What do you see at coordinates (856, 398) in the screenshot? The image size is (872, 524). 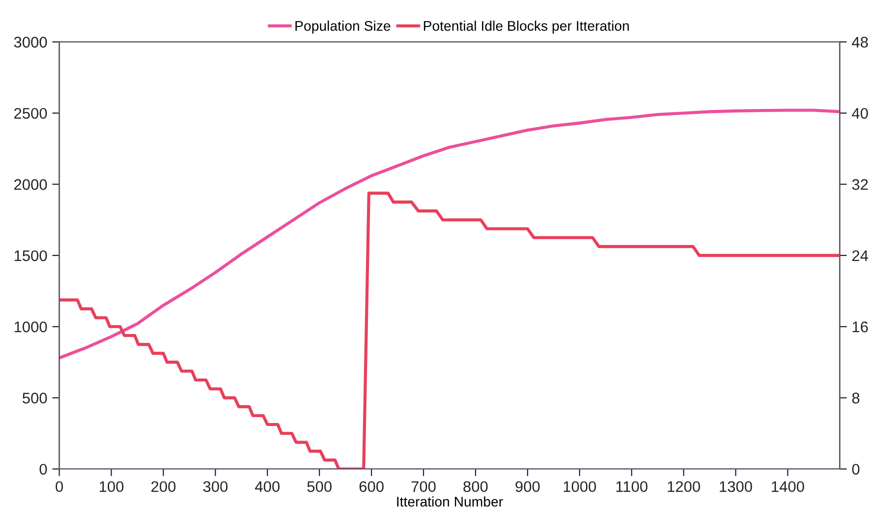 I see `y2-tick-label: 8` at bounding box center [856, 398].